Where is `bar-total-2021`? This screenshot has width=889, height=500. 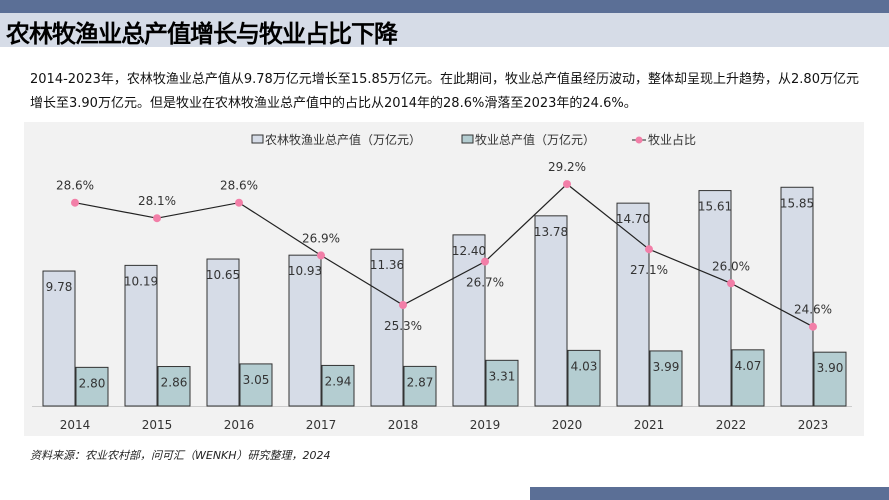 bar-total-2021 is located at coordinates (633, 304).